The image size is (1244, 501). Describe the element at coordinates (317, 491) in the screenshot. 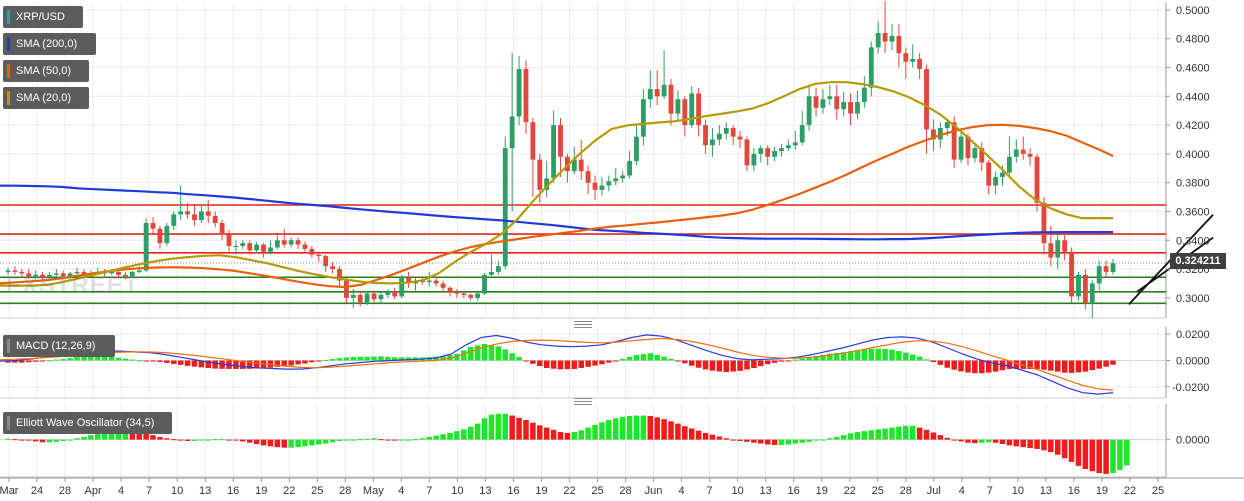

I see `time-tick-label: 25` at that location.